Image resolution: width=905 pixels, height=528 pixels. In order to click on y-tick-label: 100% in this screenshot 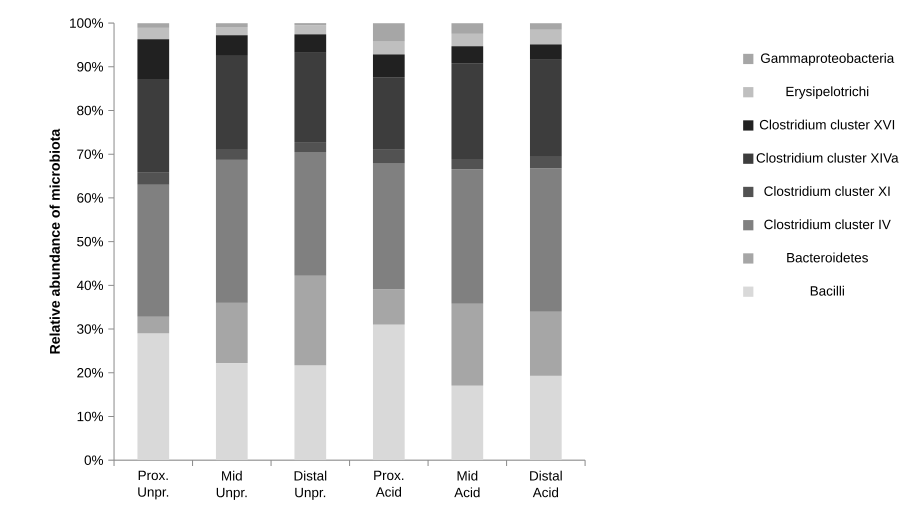, I will do `click(87, 23)`.